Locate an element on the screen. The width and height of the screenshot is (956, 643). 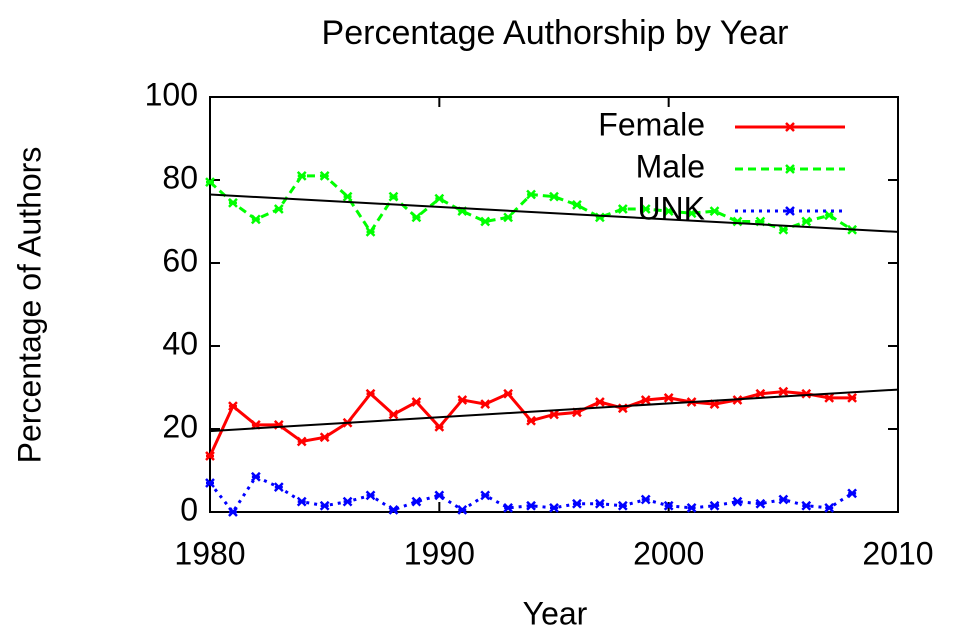
y-tick-label: 80 is located at coordinates (180, 177).